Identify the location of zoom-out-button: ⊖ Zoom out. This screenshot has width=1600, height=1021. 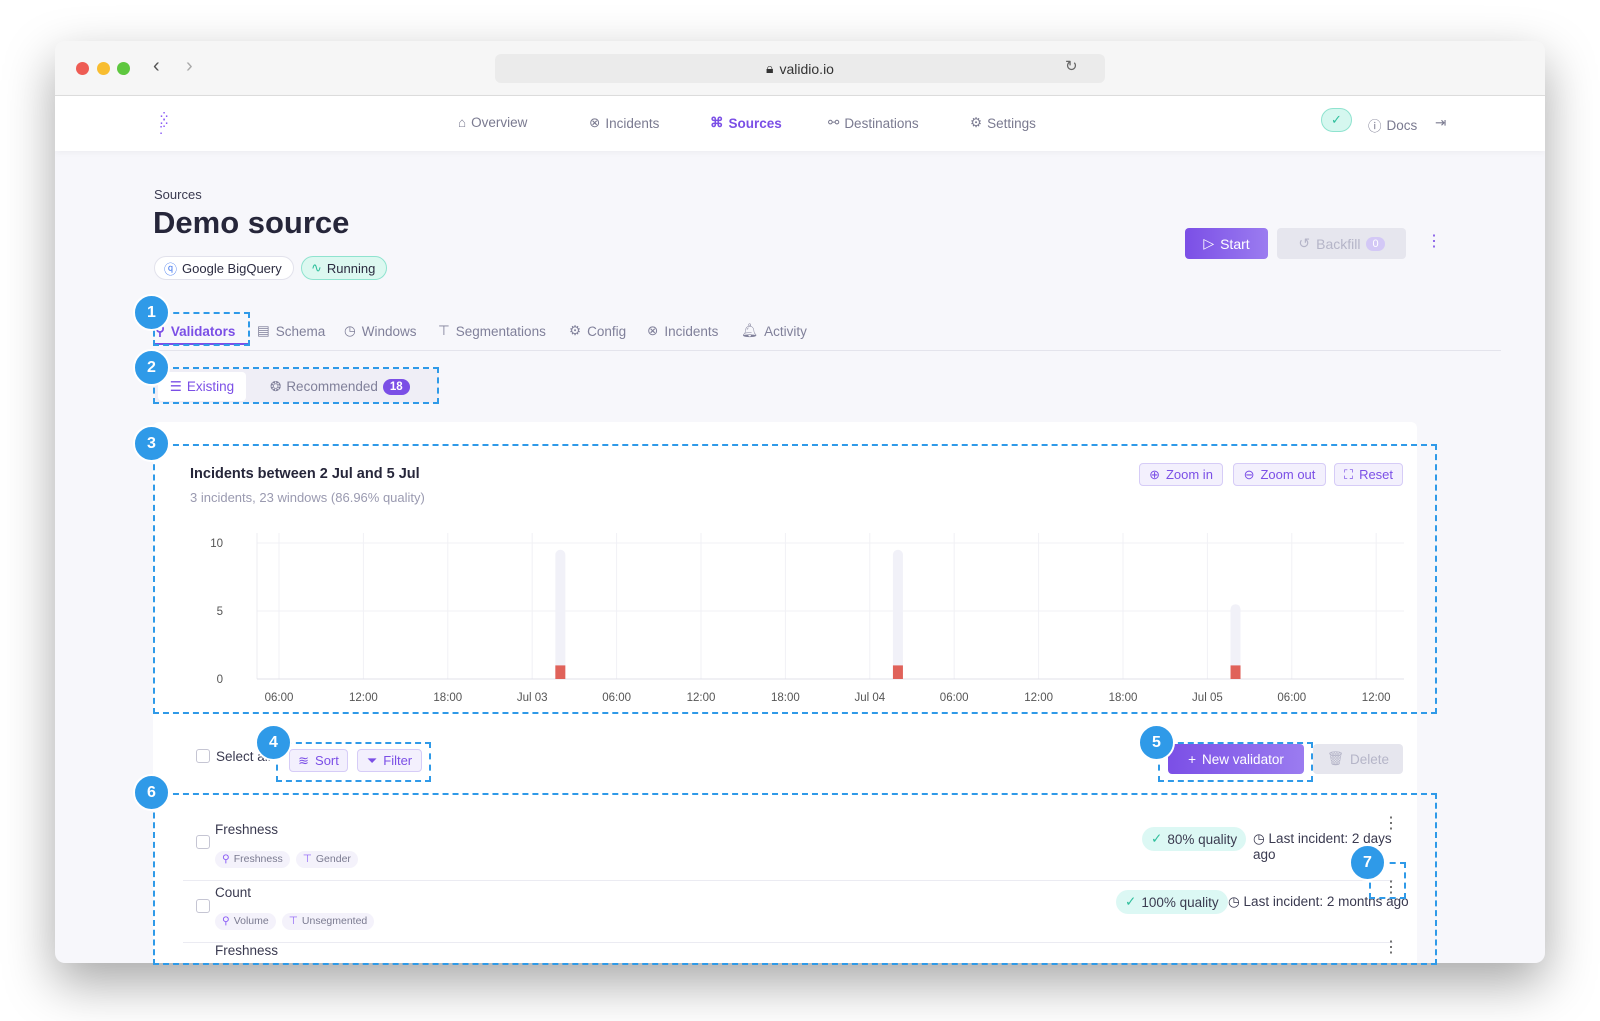
(1279, 474).